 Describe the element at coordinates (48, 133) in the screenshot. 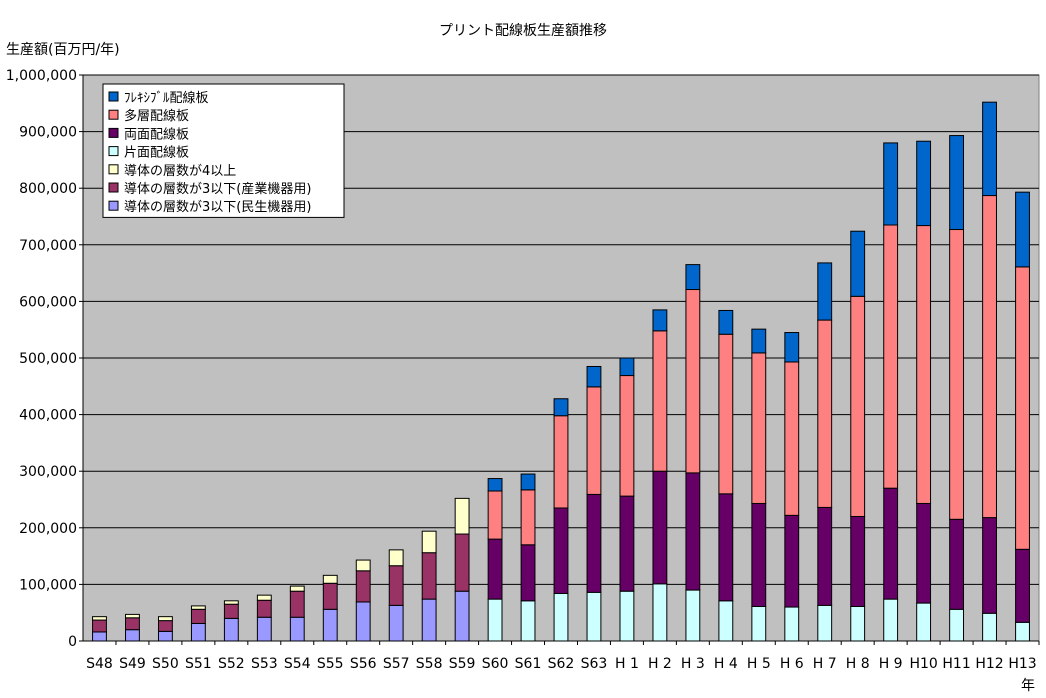

I see `y-tick-label: 900,000` at that location.